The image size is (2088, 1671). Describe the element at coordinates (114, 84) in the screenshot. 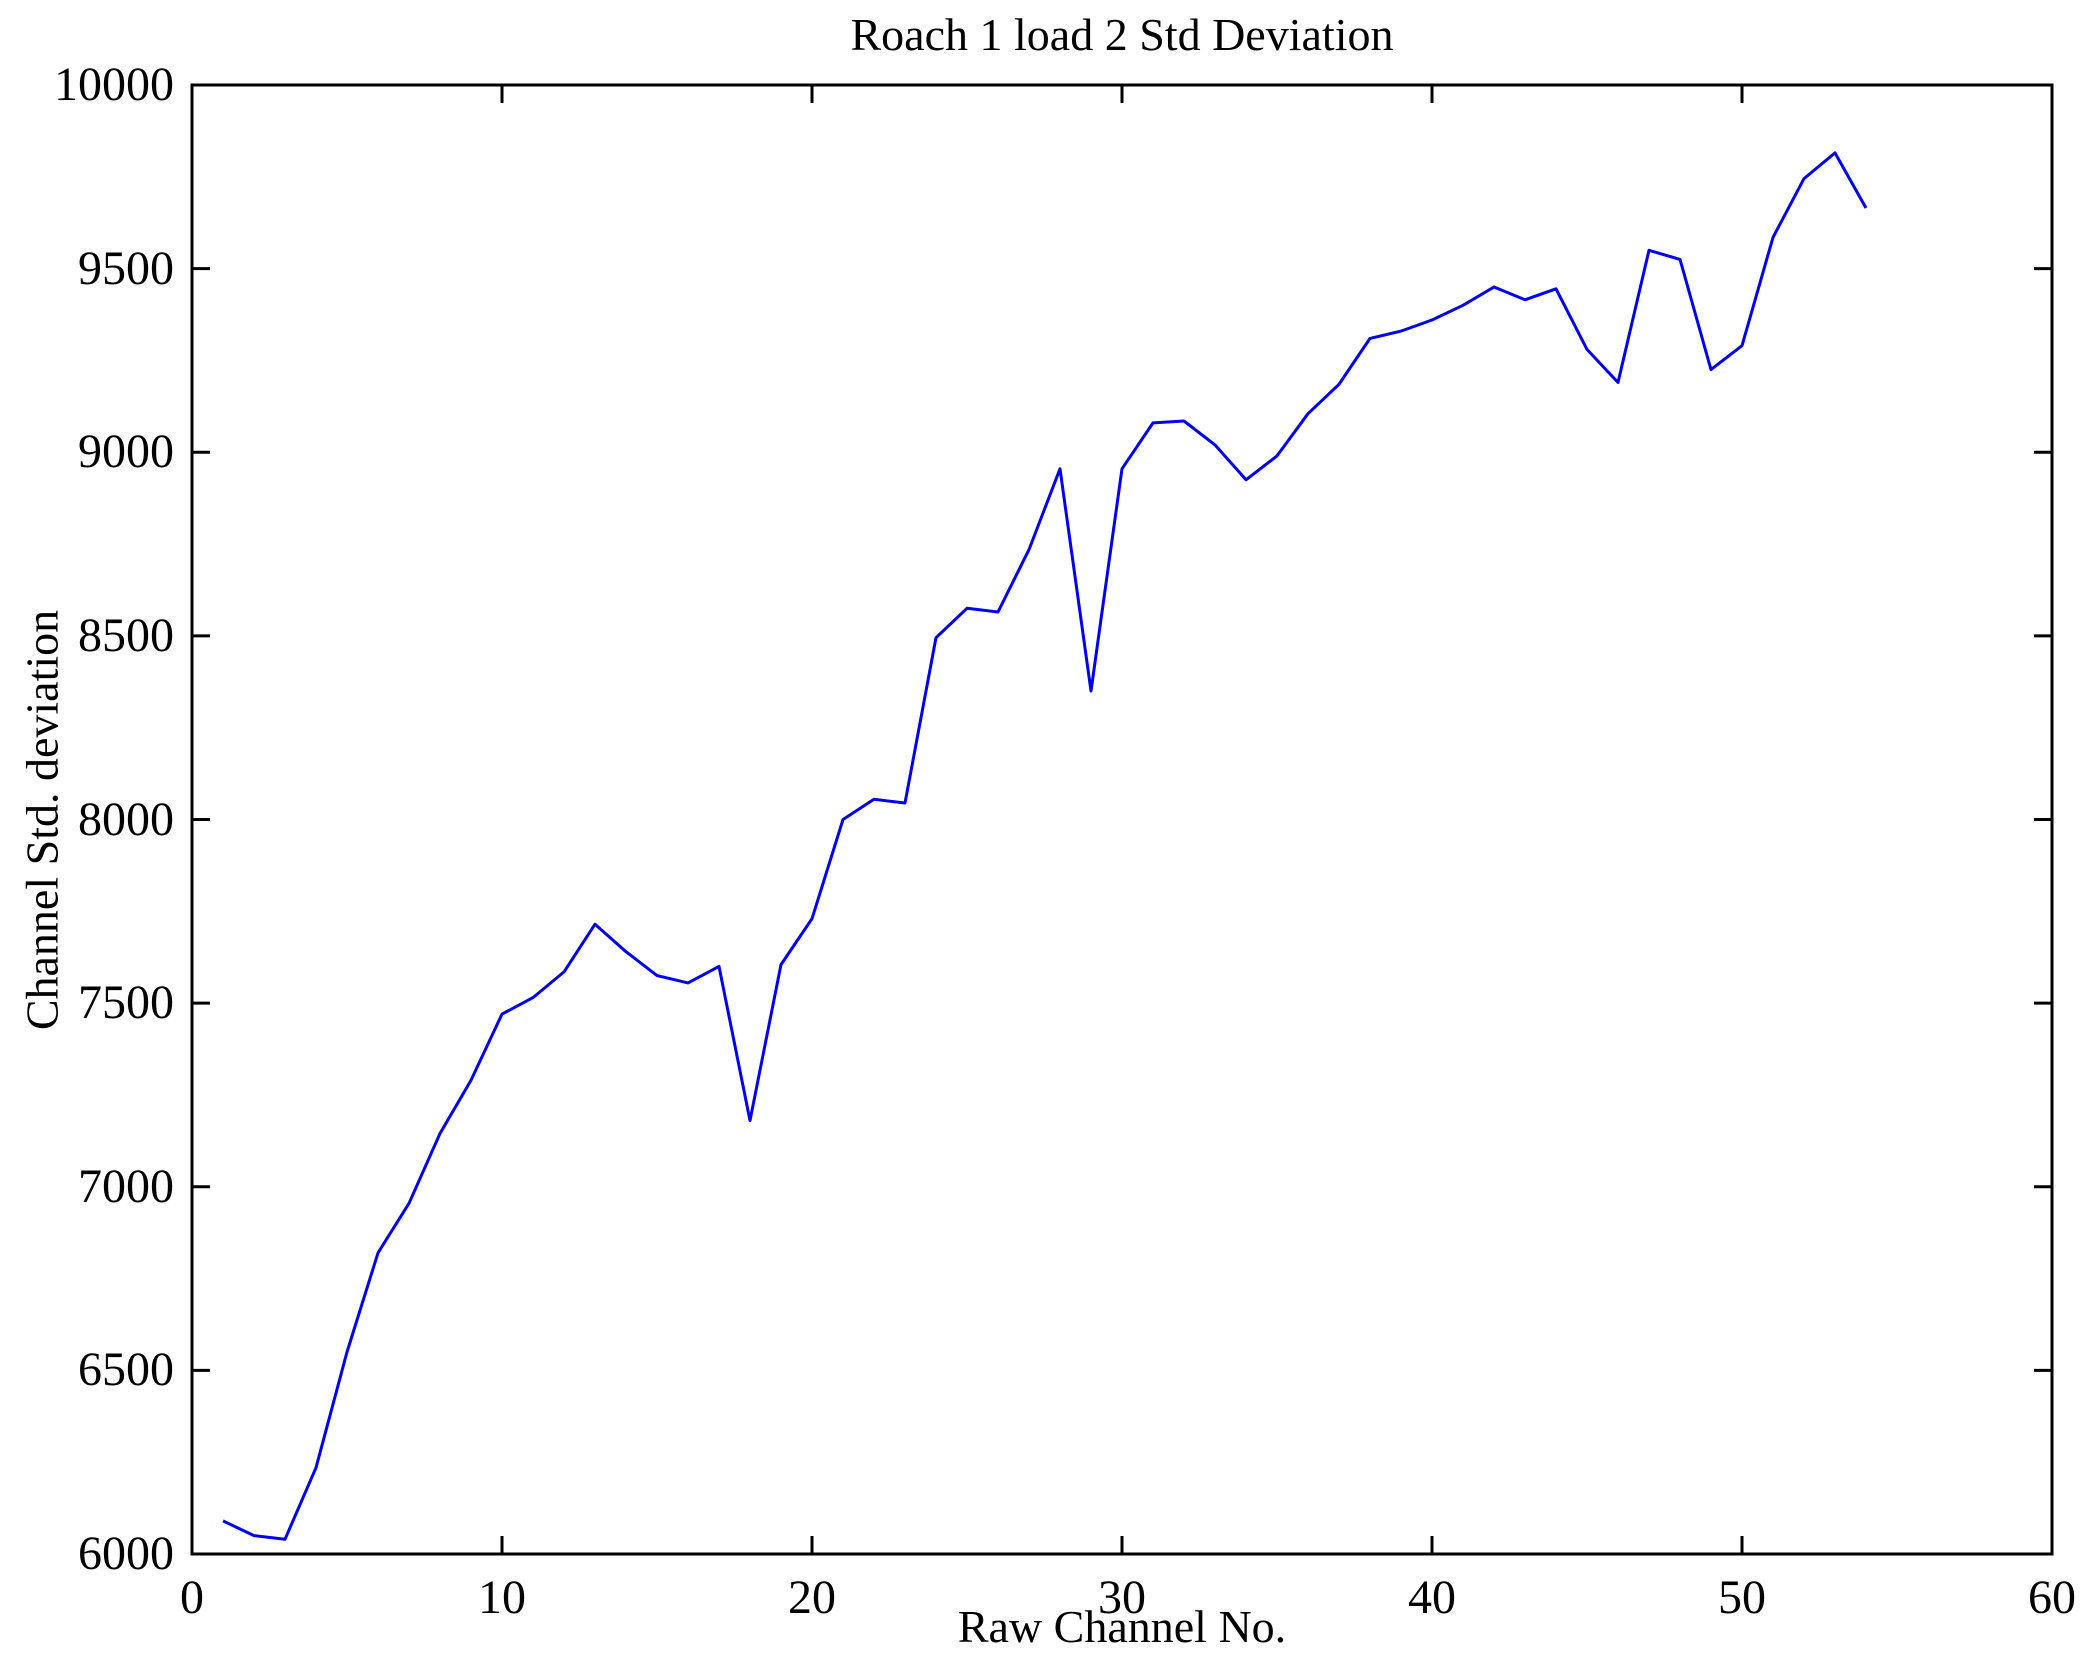

I see `y-tick-label: 10000` at that location.